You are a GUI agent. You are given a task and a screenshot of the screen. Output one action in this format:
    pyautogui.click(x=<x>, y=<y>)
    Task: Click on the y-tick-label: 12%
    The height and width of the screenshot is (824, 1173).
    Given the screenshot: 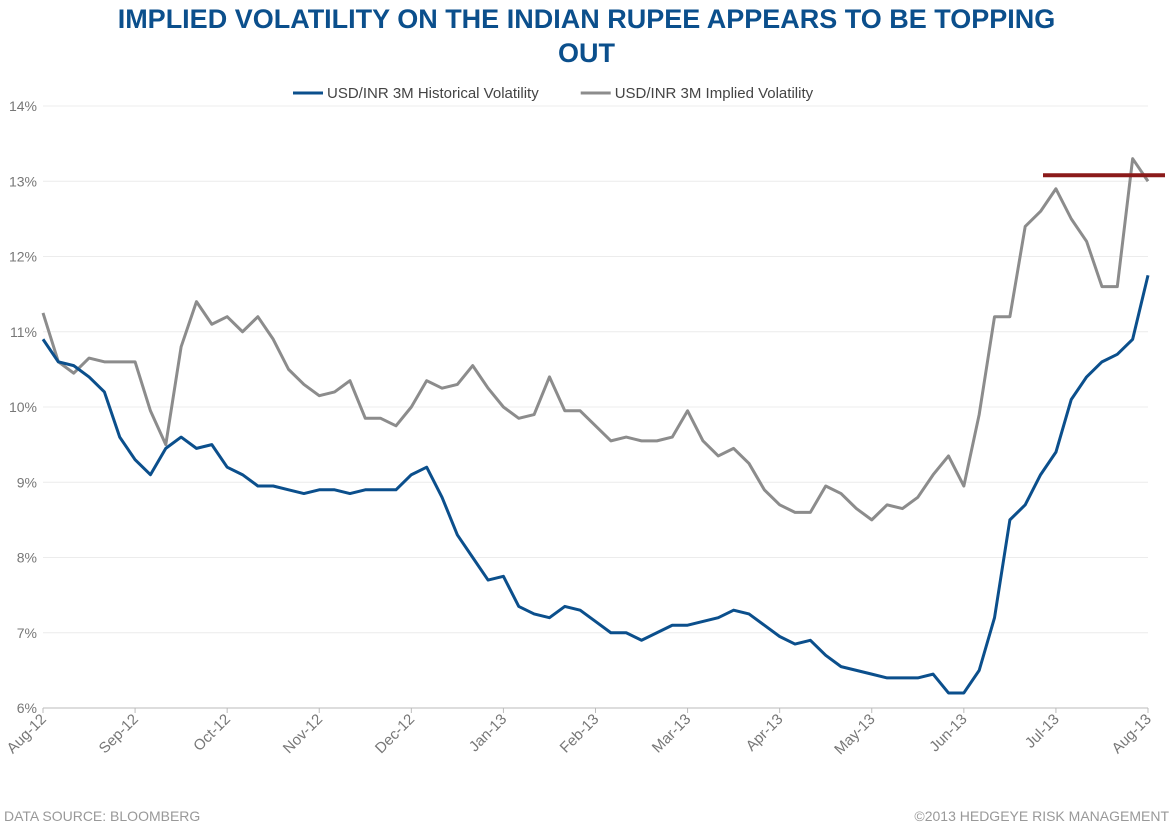 What is the action you would take?
    pyautogui.click(x=23, y=257)
    